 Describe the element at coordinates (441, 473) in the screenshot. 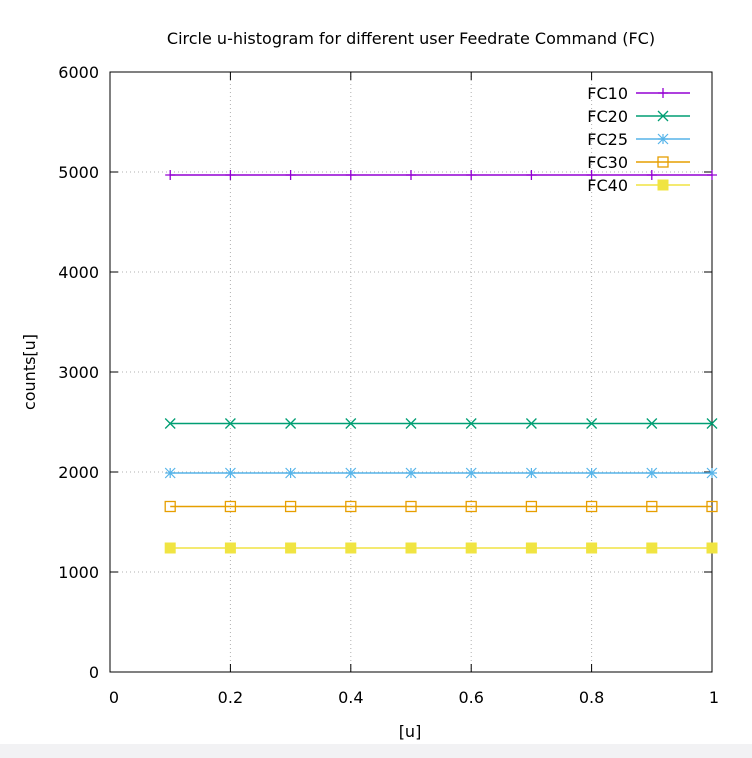

I see `series-fc25` at that location.